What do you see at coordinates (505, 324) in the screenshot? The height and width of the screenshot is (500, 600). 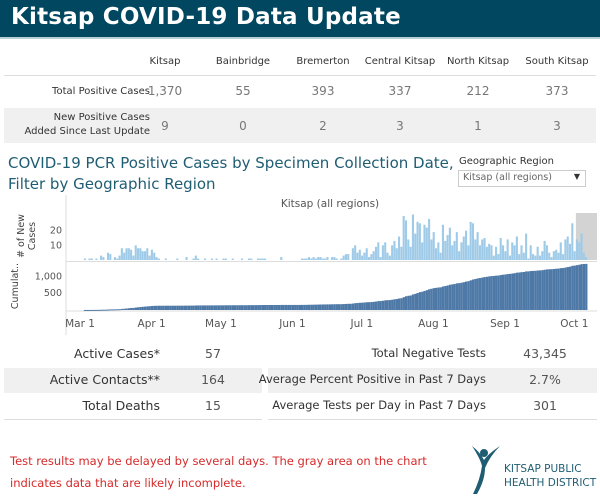 I see `x-tick-label: Sep 1` at bounding box center [505, 324].